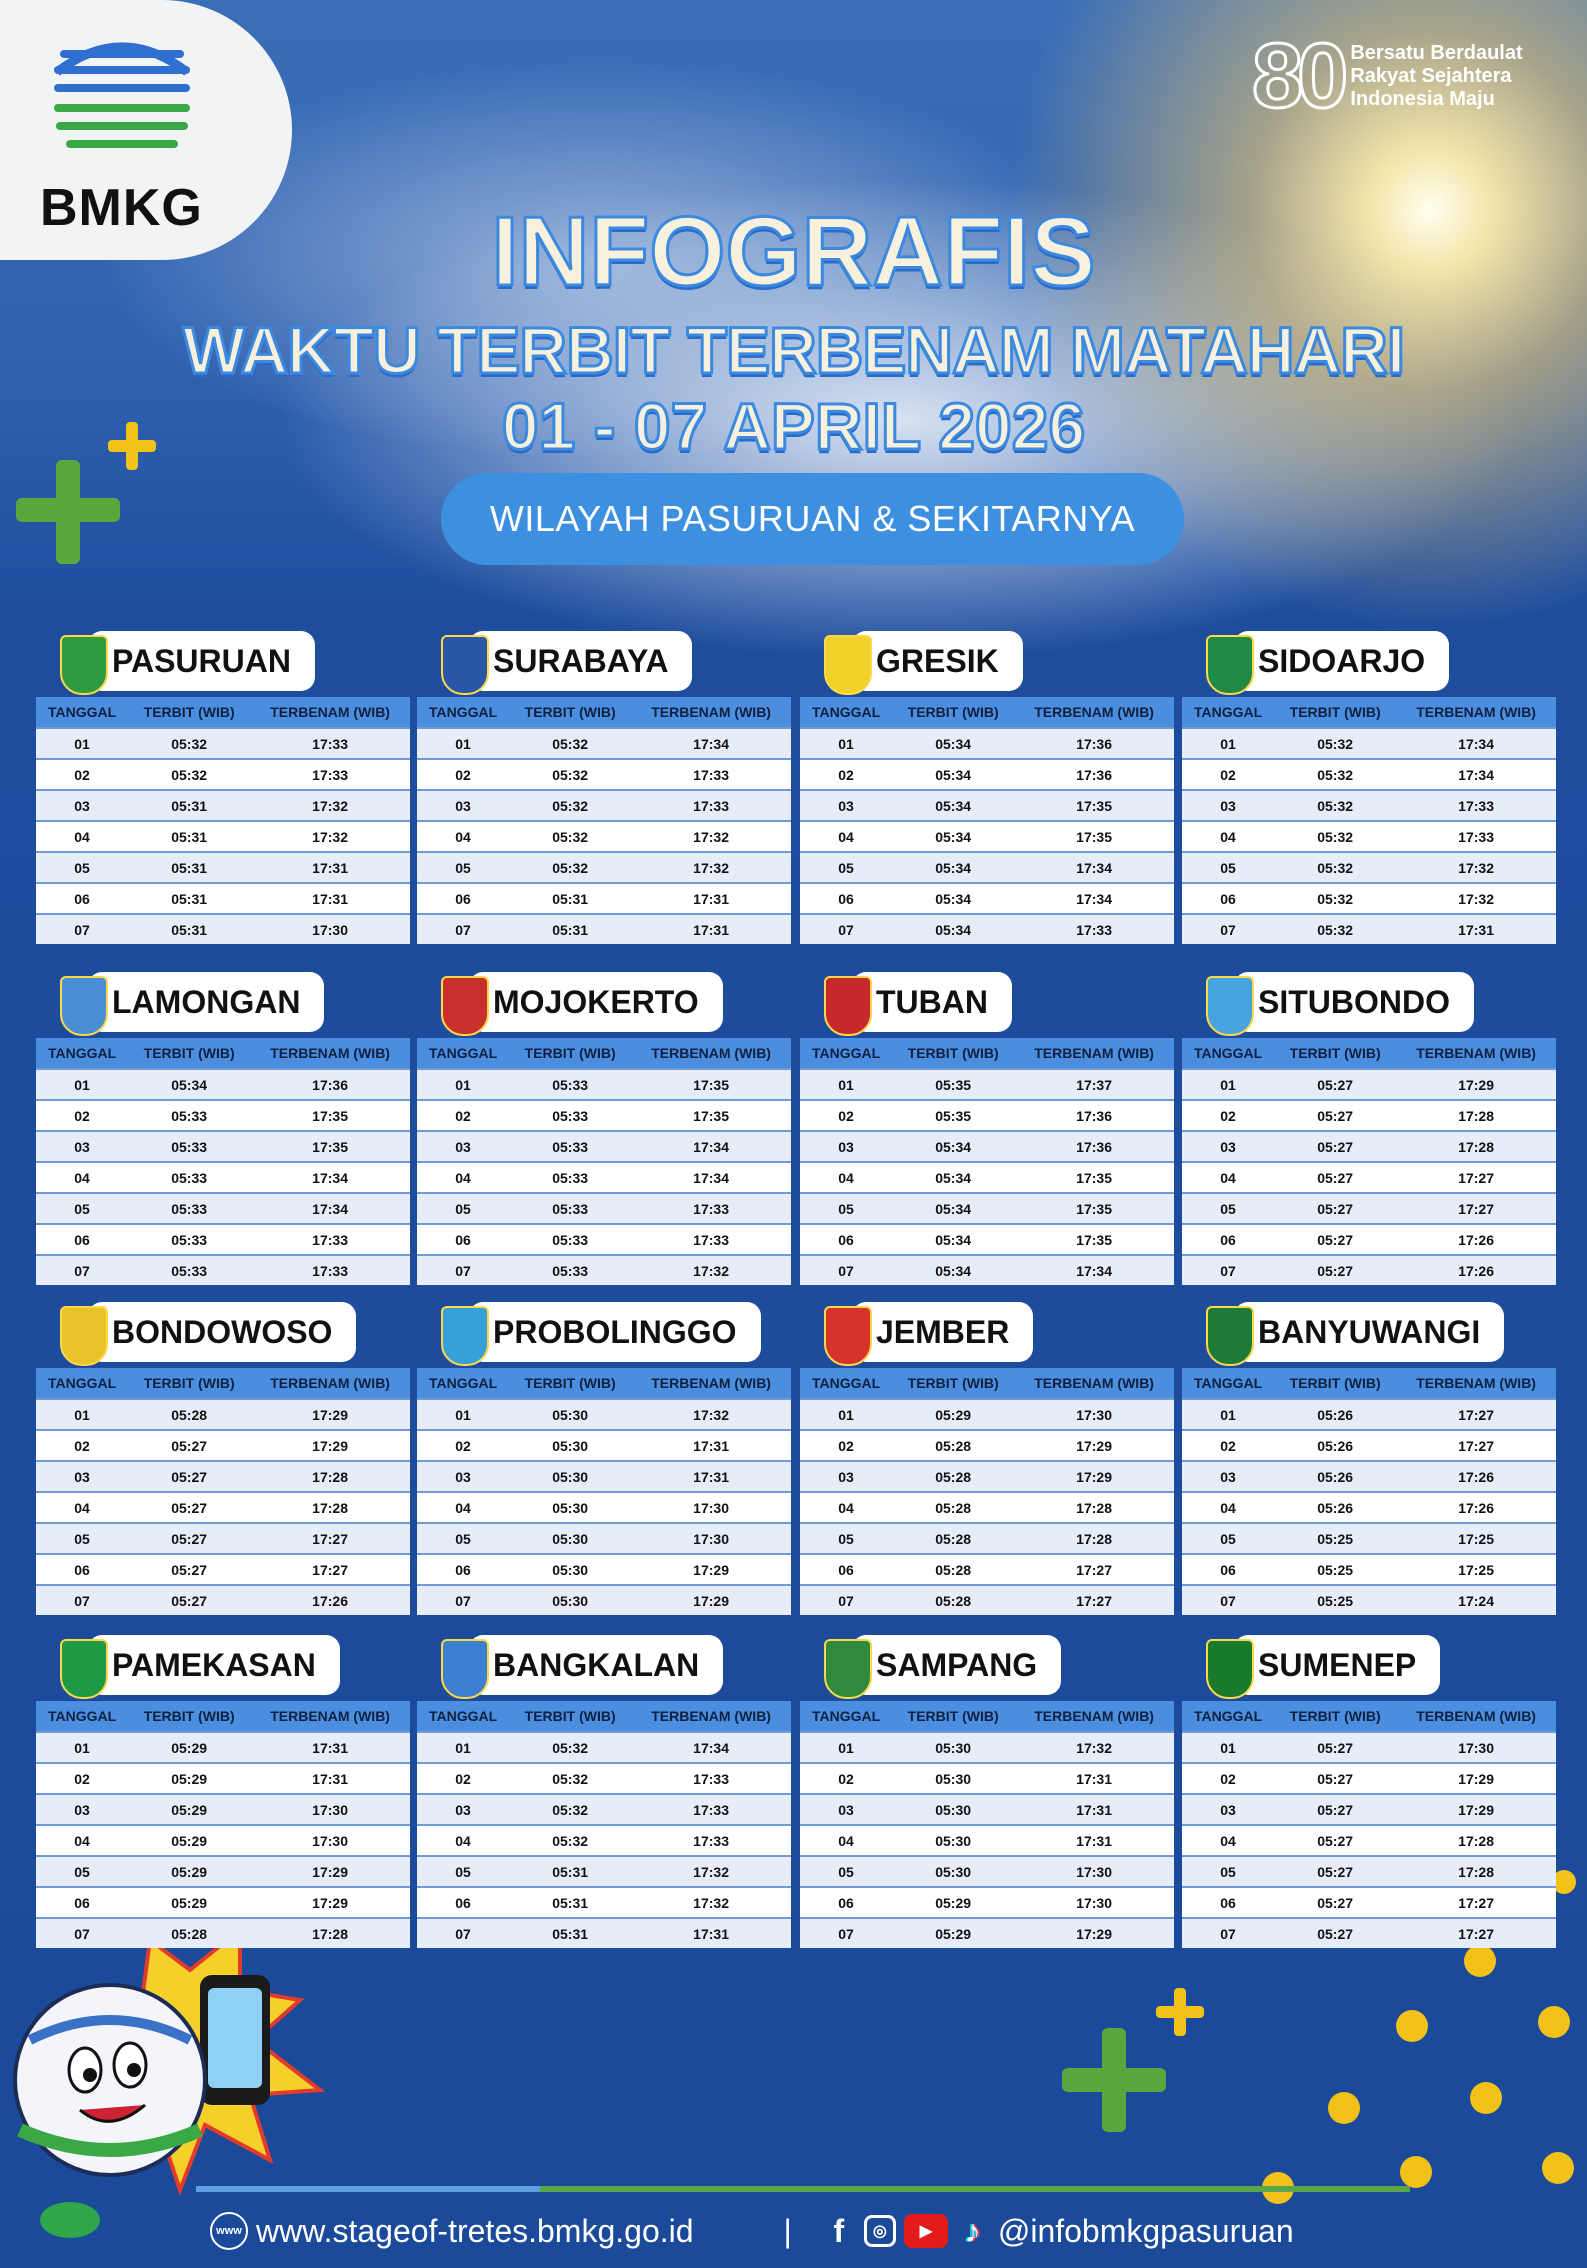  I want to click on tiktok-icon: ♪, so click(972, 2230).